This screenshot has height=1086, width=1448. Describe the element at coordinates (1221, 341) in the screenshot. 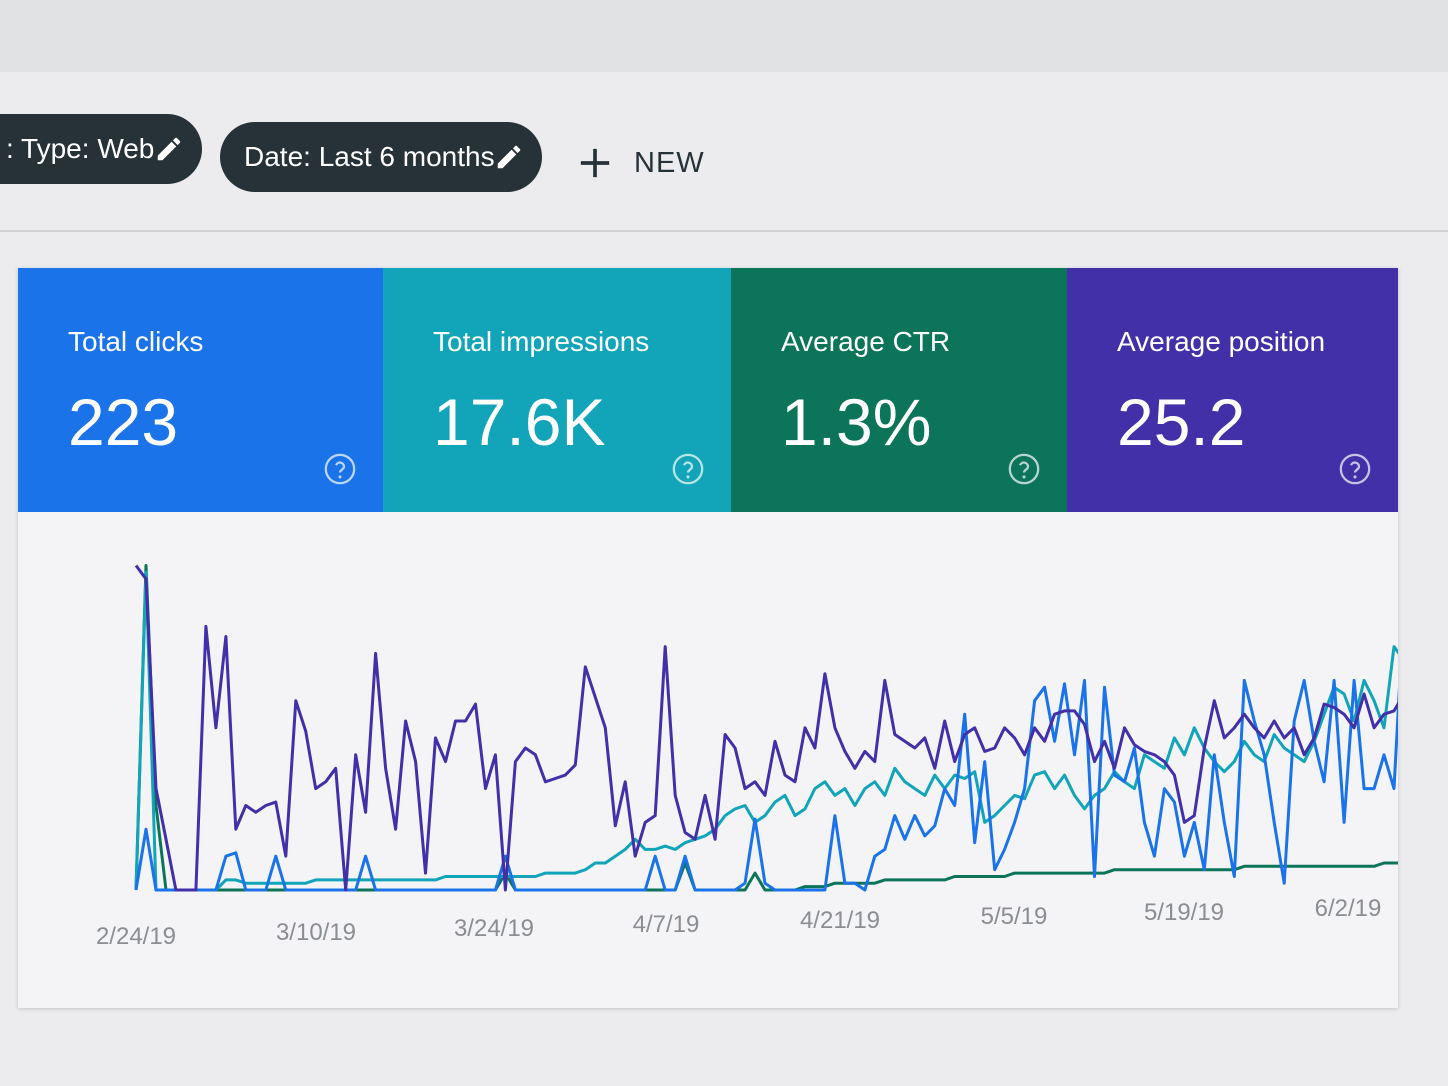

I see `metric-label: Average position` at that location.